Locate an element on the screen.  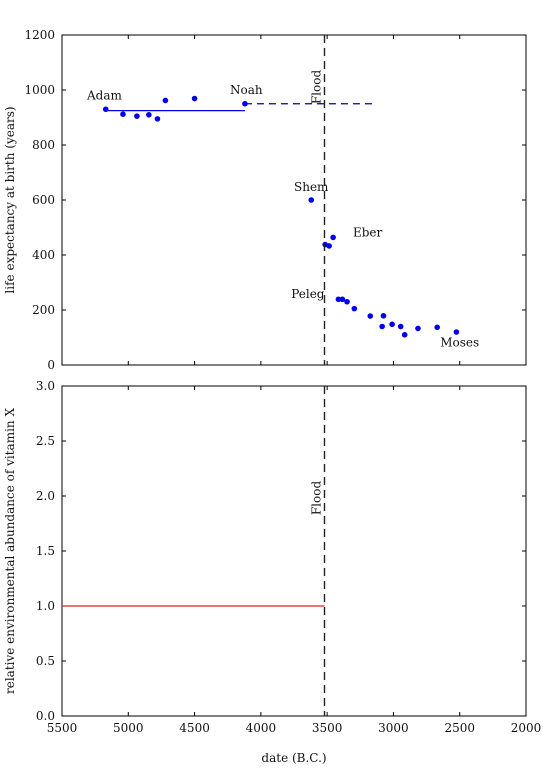
y-tick-label: 1.5 is located at coordinates (45, 551).